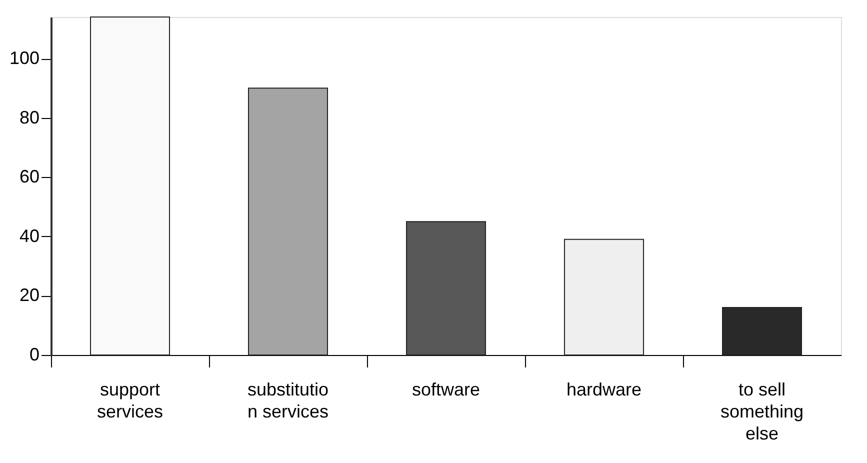 Image resolution: width=867 pixels, height=463 pixels. I want to click on x-tick-label: substitution services, so click(288, 401).